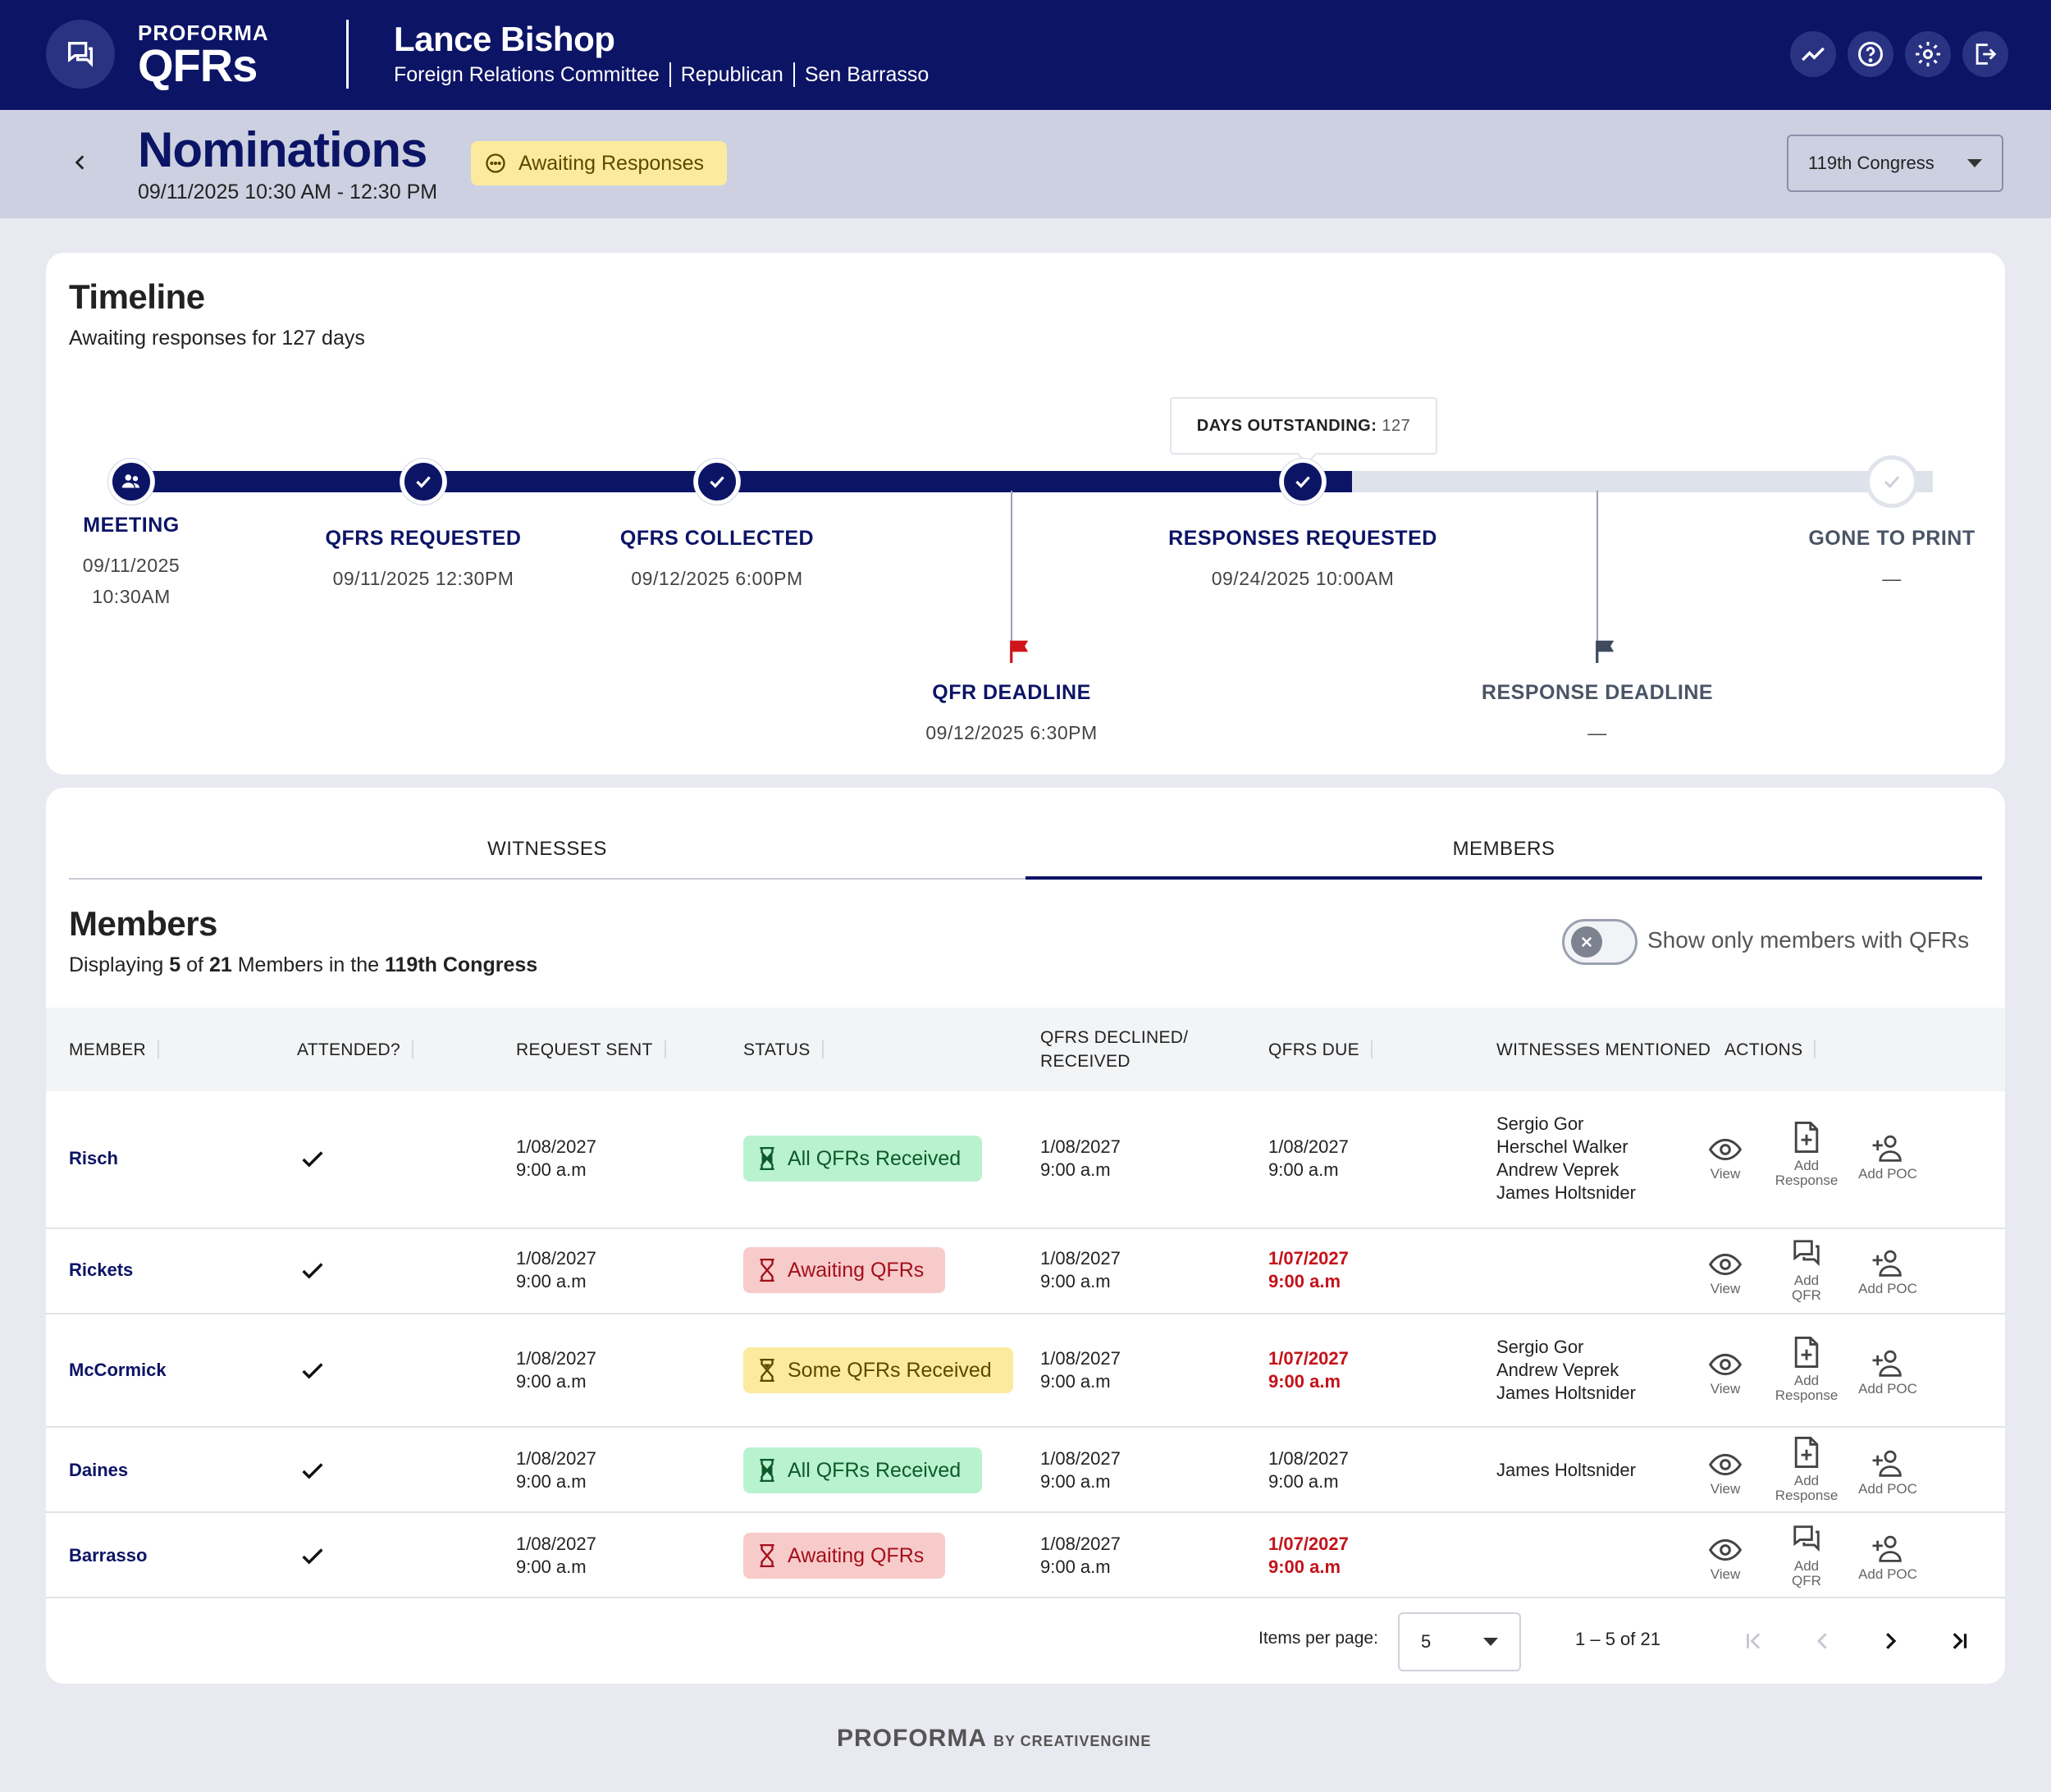  I want to click on congress-select: 119th Congress, so click(1895, 163).